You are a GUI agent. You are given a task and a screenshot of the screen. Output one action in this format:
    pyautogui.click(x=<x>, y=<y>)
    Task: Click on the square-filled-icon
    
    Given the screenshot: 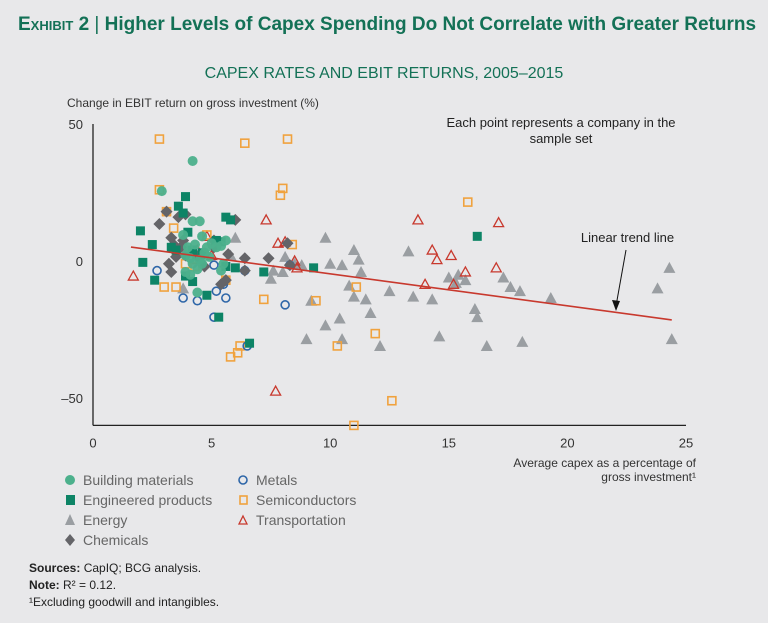 What is the action you would take?
    pyautogui.click(x=70, y=500)
    